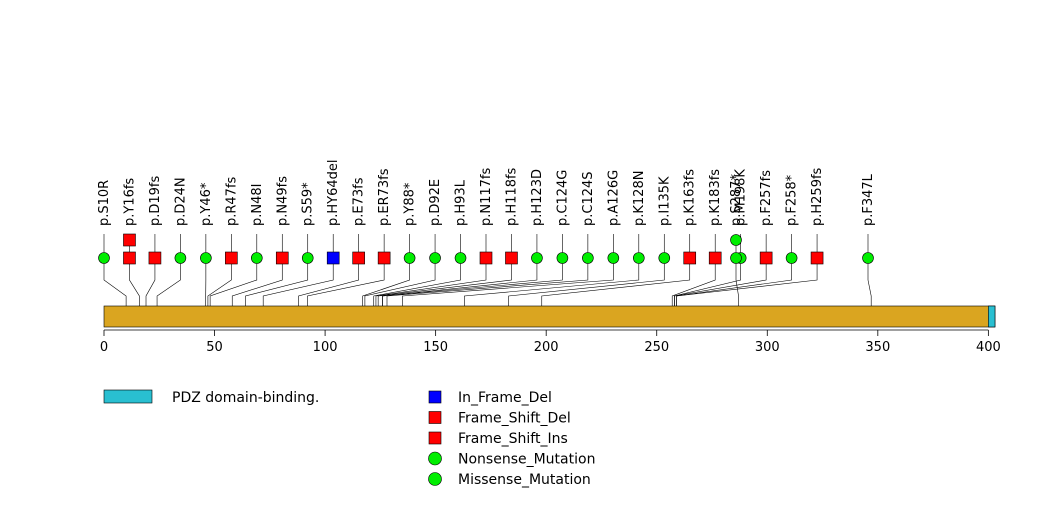 This screenshot has width=1047, height=524. Describe the element at coordinates (505, 398) in the screenshot. I see `legend-type-label: In_Frame_Del` at that location.